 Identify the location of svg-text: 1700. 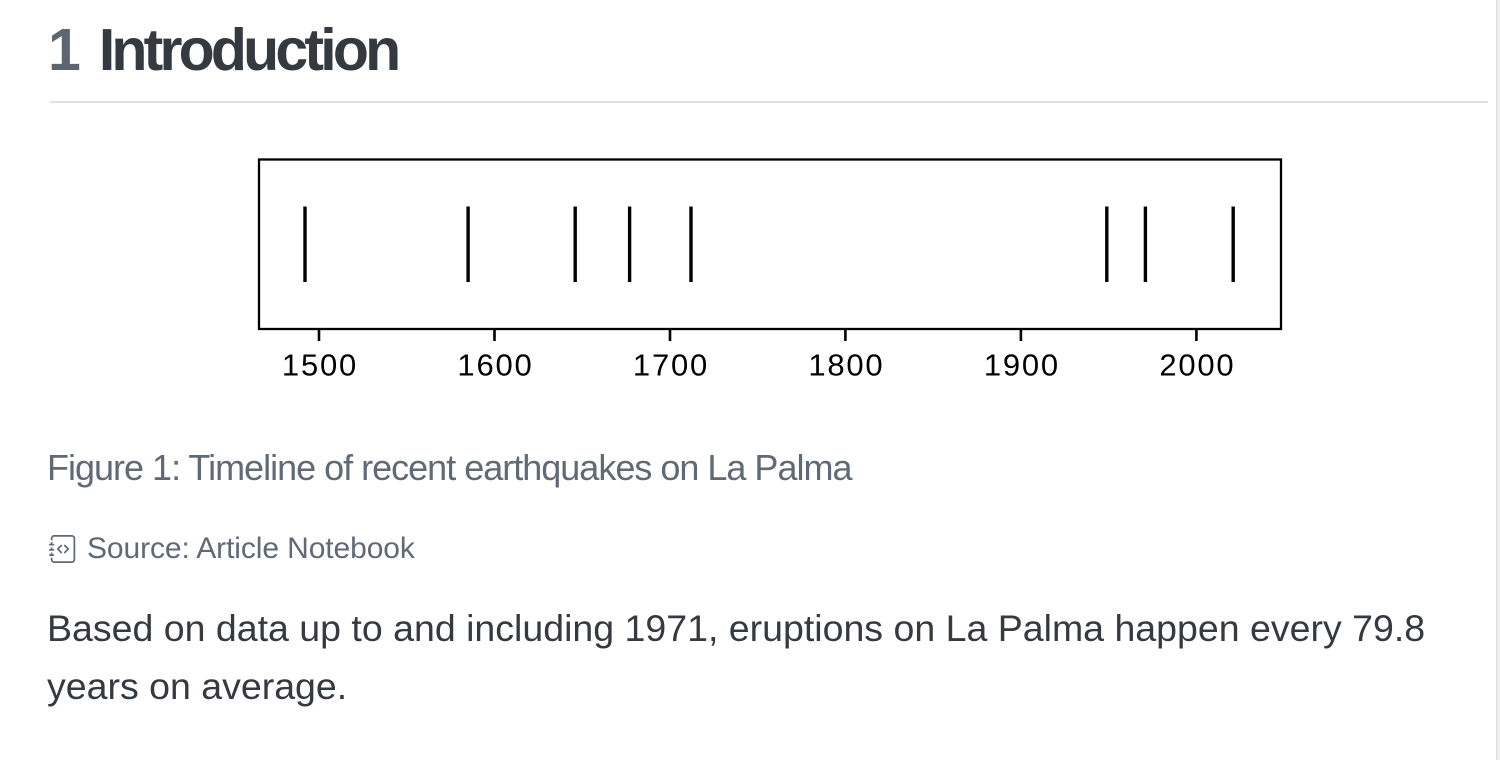
(671, 365).